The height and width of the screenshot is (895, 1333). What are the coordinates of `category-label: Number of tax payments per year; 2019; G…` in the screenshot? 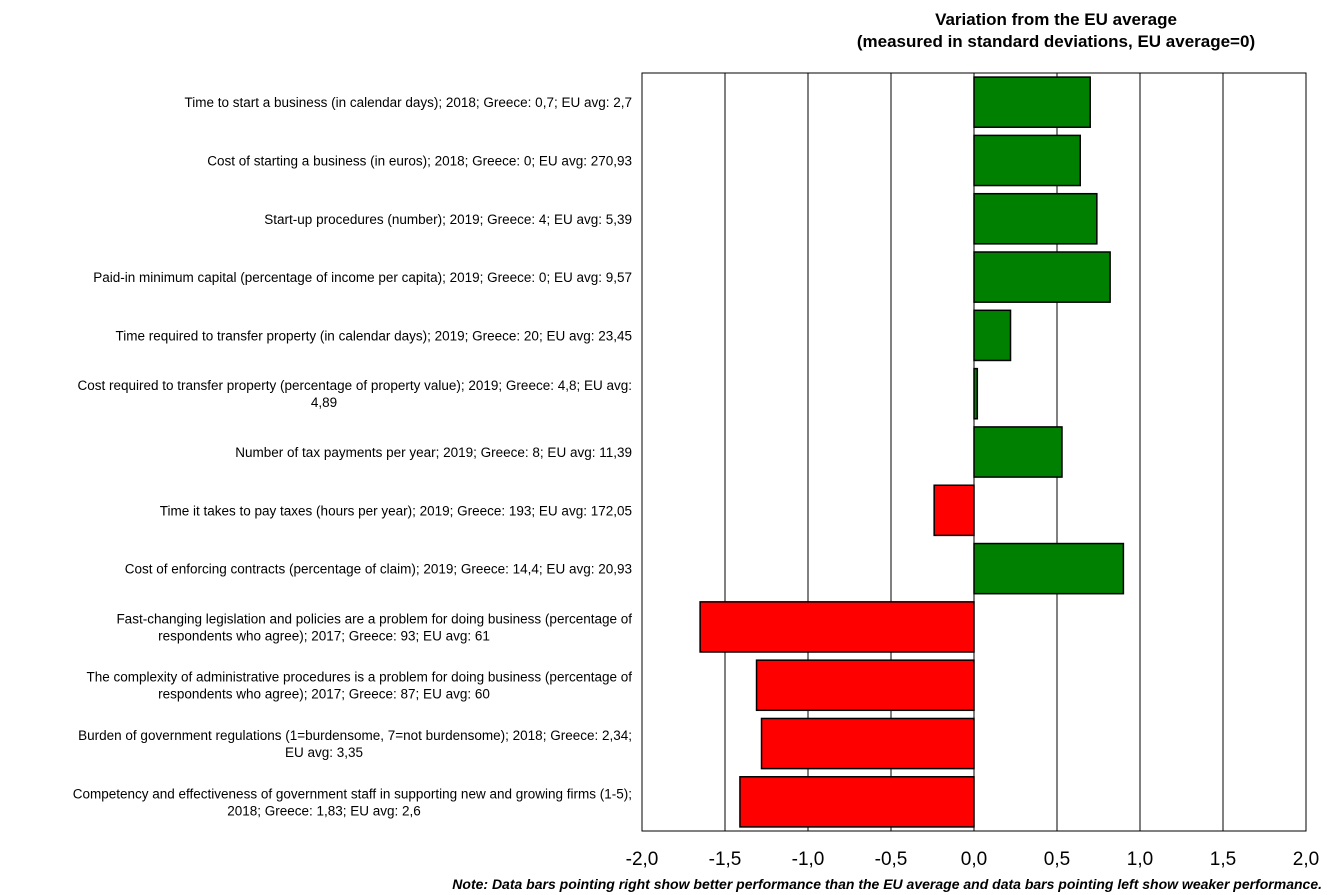 It's located at (433, 452).